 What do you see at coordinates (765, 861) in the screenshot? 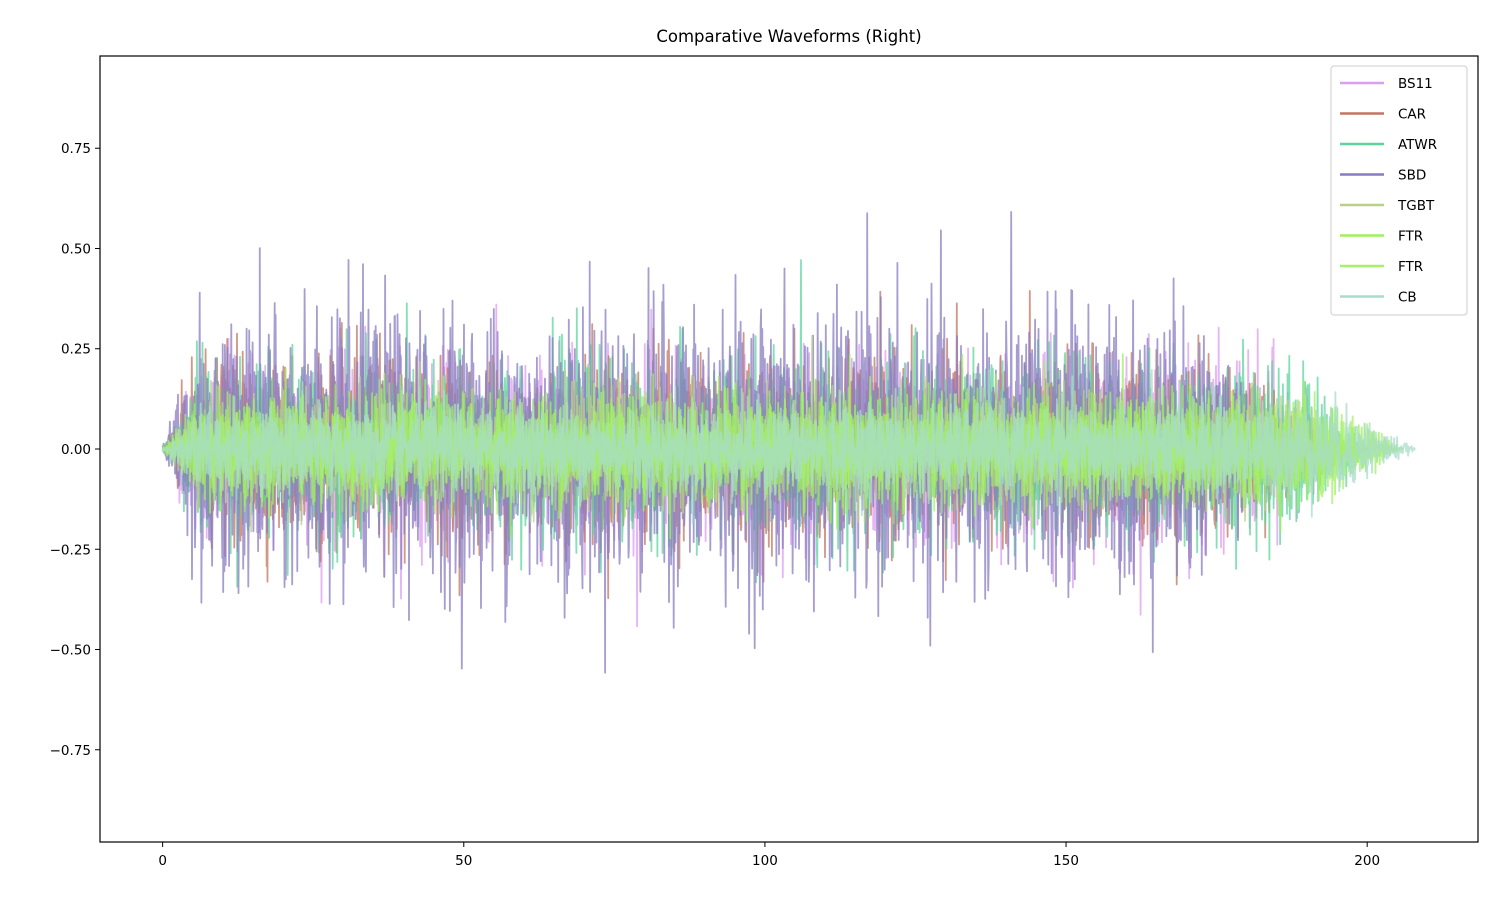
I see `x-tick-label: 100` at bounding box center [765, 861].